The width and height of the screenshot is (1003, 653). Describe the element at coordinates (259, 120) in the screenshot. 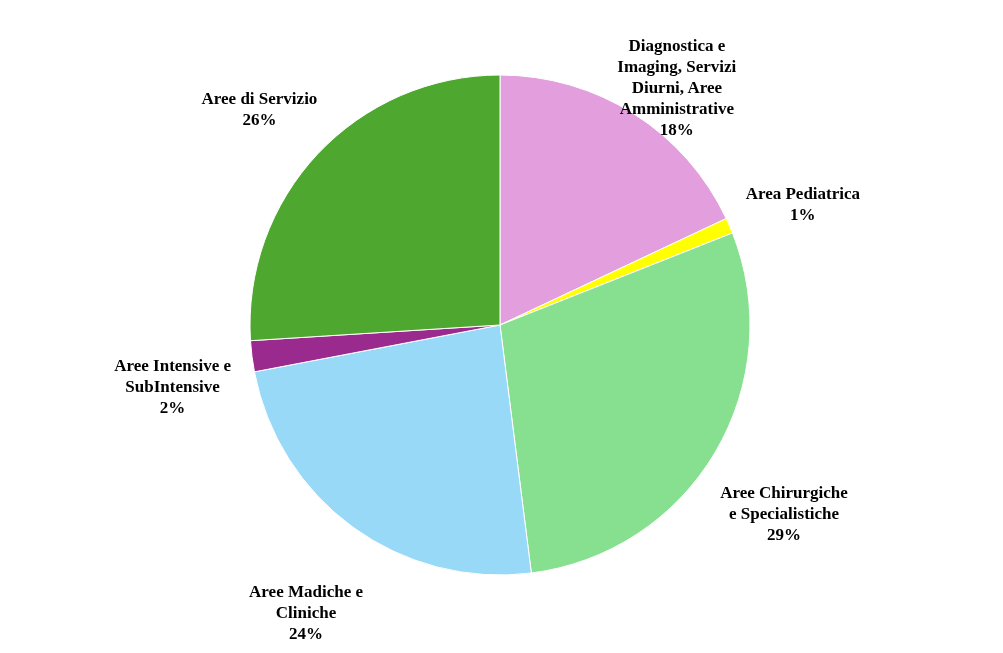

I see `data-label: 26%` at that location.